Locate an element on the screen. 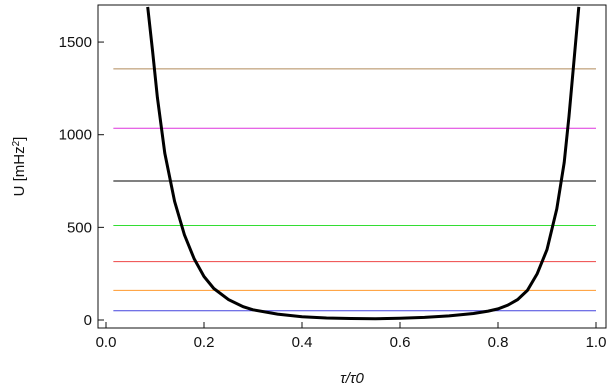  y-axis-label: U [mHz2] is located at coordinates (20, 167).